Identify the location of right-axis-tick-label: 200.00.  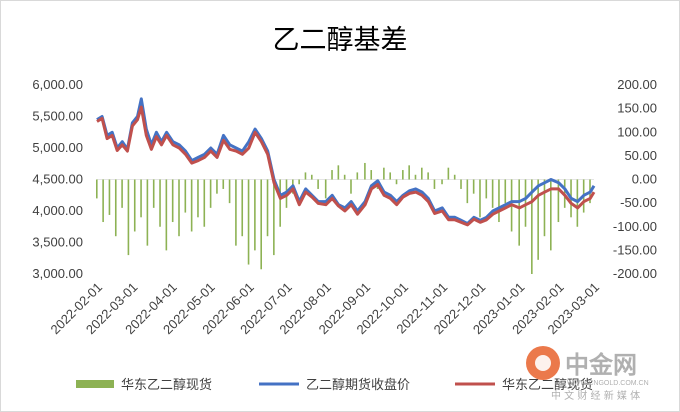
(637, 84).